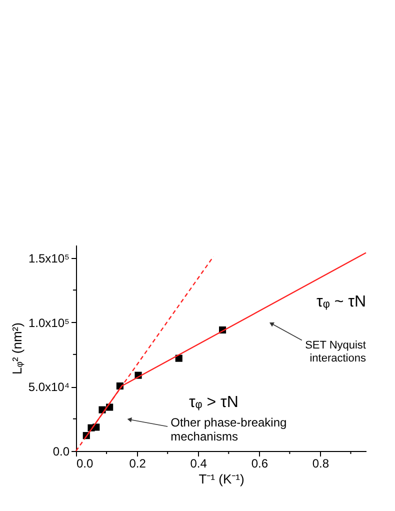 Image resolution: width=395 pixels, height=511 pixels. Describe the element at coordinates (335, 351) in the screenshot. I see `annotation: SET Nyquist interactions` at that location.